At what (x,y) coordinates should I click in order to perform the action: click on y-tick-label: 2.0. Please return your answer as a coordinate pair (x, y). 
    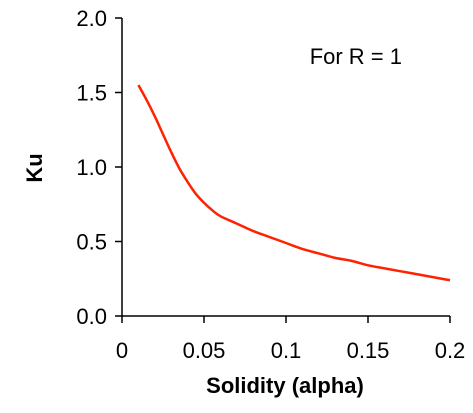
    Looking at the image, I should click on (91, 18).